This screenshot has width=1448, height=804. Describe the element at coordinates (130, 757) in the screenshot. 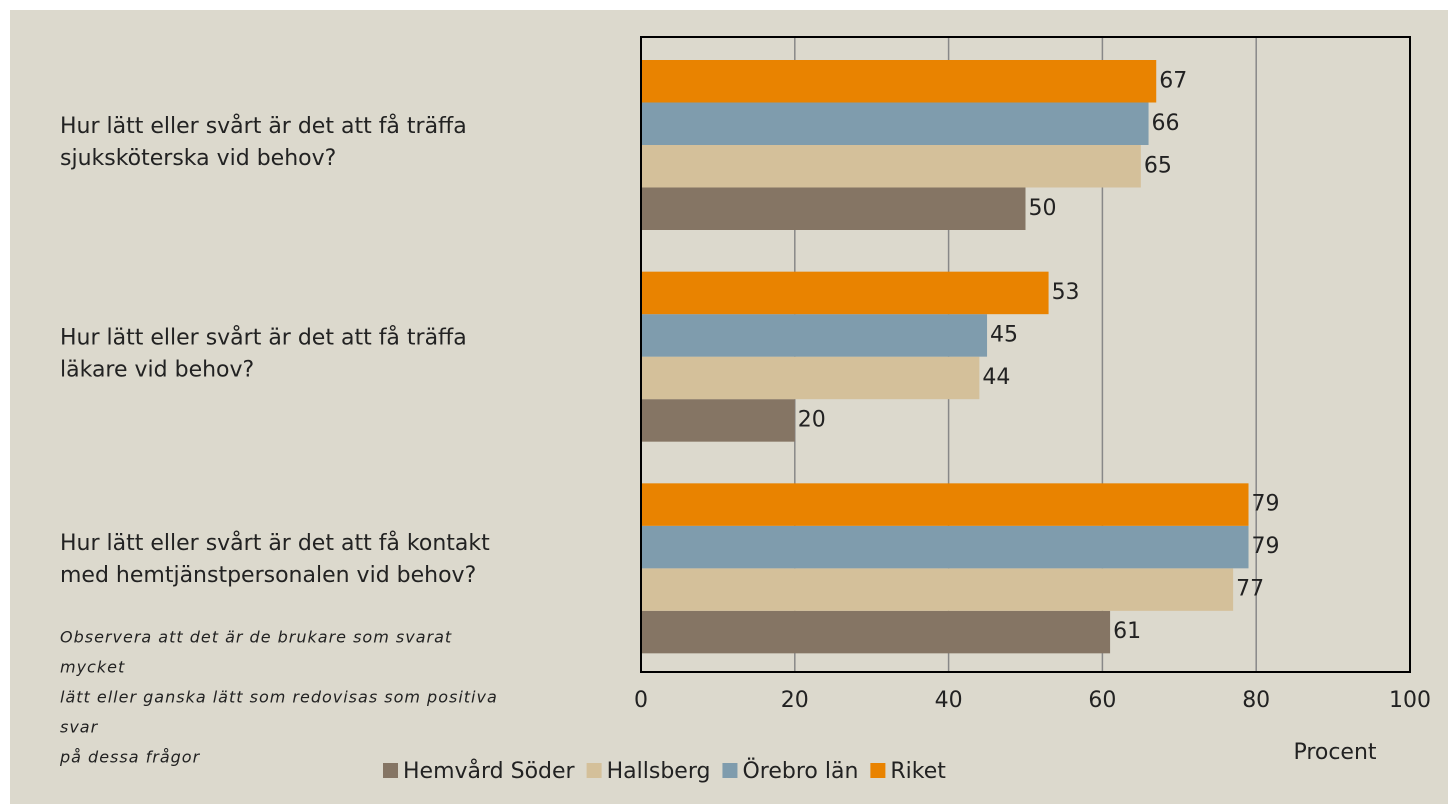

I see `annotation: på dessa frågor` at that location.